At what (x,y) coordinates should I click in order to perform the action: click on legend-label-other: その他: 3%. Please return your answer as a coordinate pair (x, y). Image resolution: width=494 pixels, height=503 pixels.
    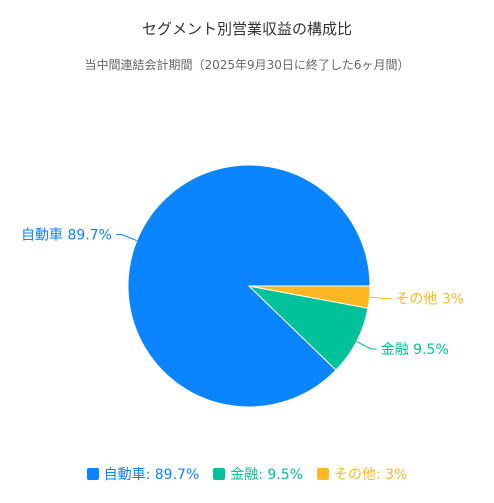
    Looking at the image, I should click on (371, 475).